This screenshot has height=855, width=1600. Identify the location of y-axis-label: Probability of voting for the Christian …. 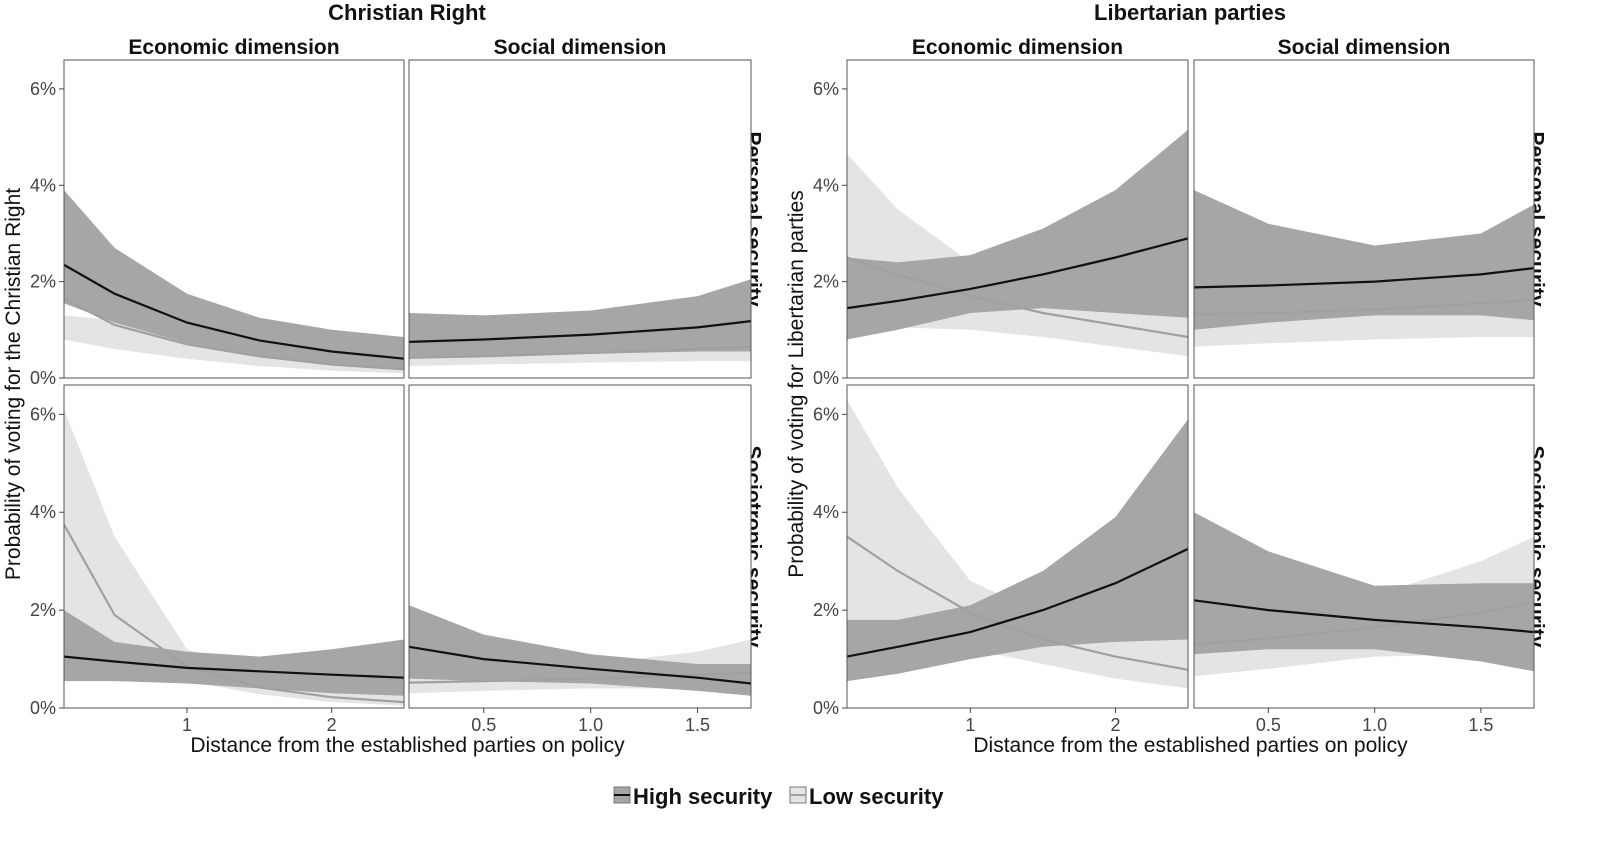
(13, 384).